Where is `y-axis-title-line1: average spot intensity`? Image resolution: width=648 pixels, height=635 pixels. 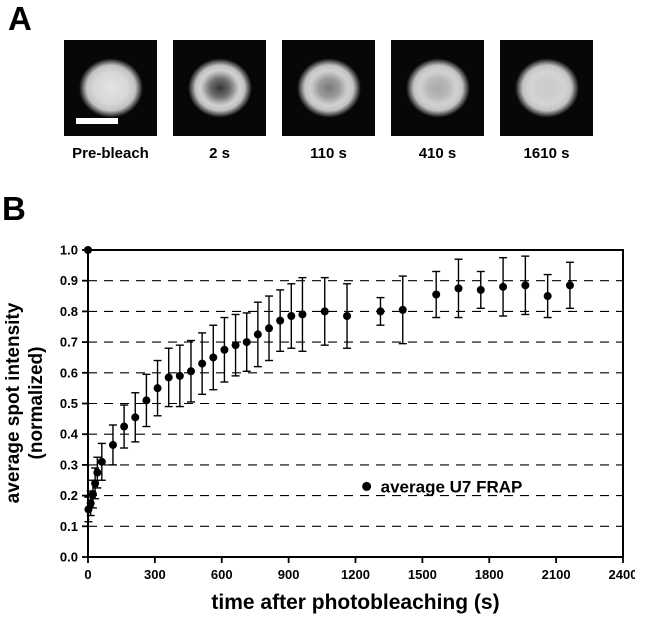
y-axis-title-line1: average spot intensity is located at coordinates (14, 403).